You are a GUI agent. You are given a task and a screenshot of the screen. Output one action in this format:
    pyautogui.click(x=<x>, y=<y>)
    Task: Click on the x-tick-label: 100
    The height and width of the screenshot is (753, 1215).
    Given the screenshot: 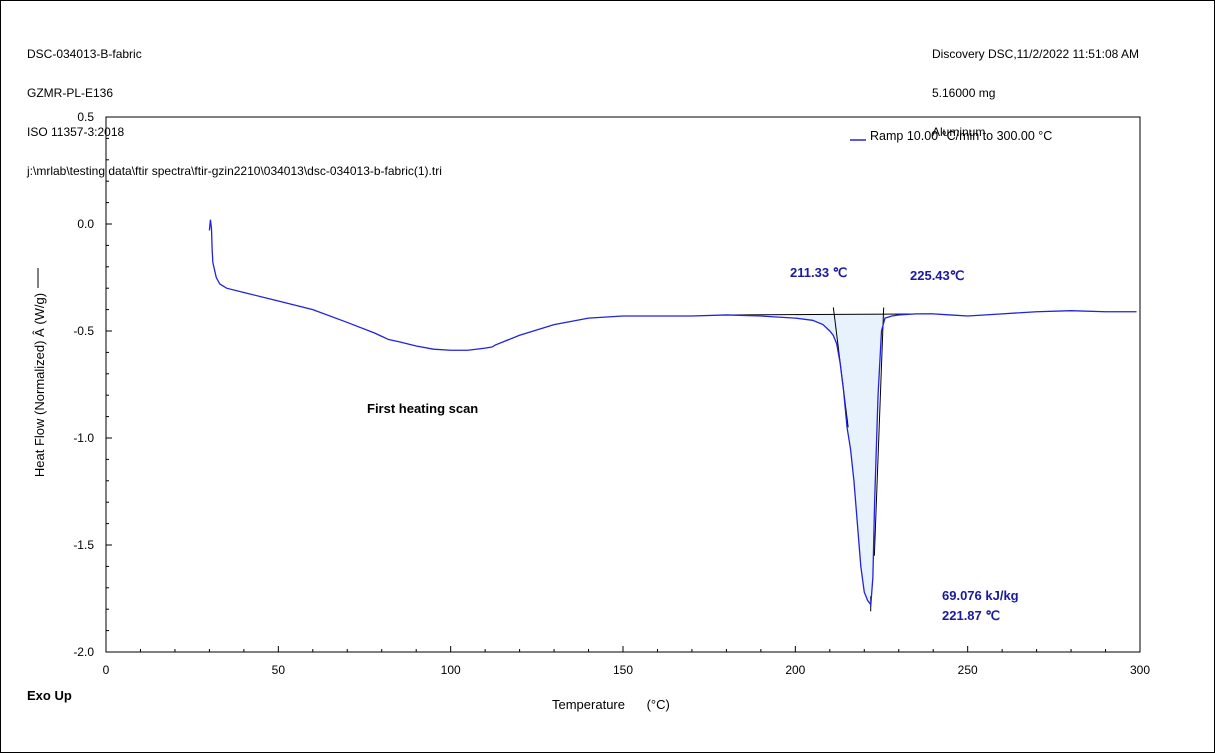 What is the action you would take?
    pyautogui.click(x=451, y=670)
    